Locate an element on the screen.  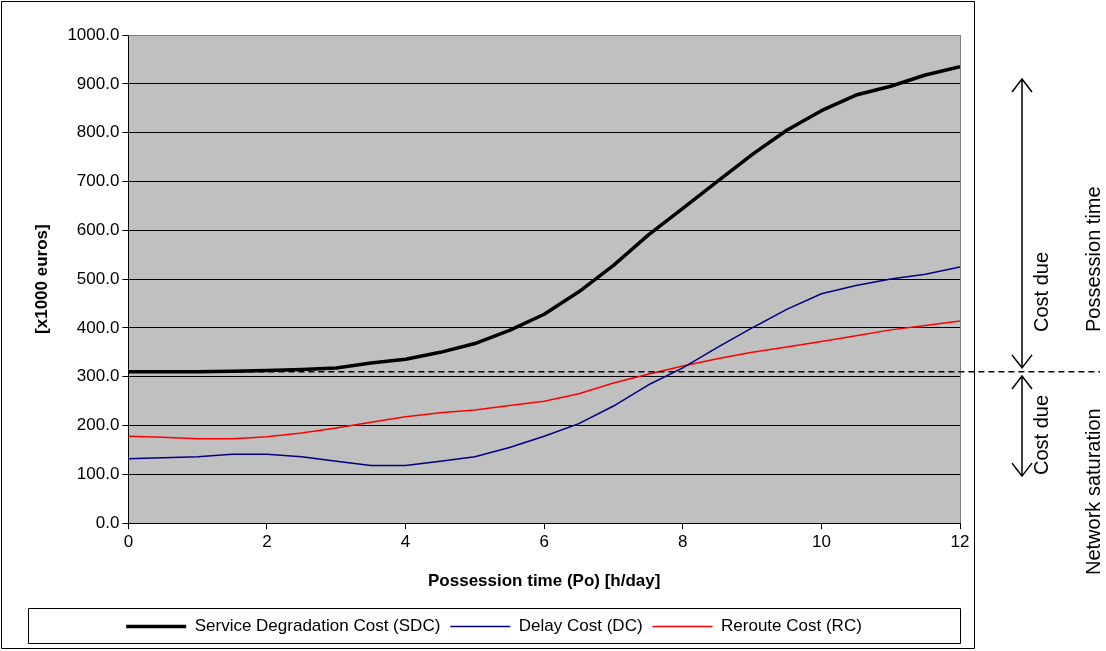
y-tick-label: 100.0 is located at coordinates (98, 474).